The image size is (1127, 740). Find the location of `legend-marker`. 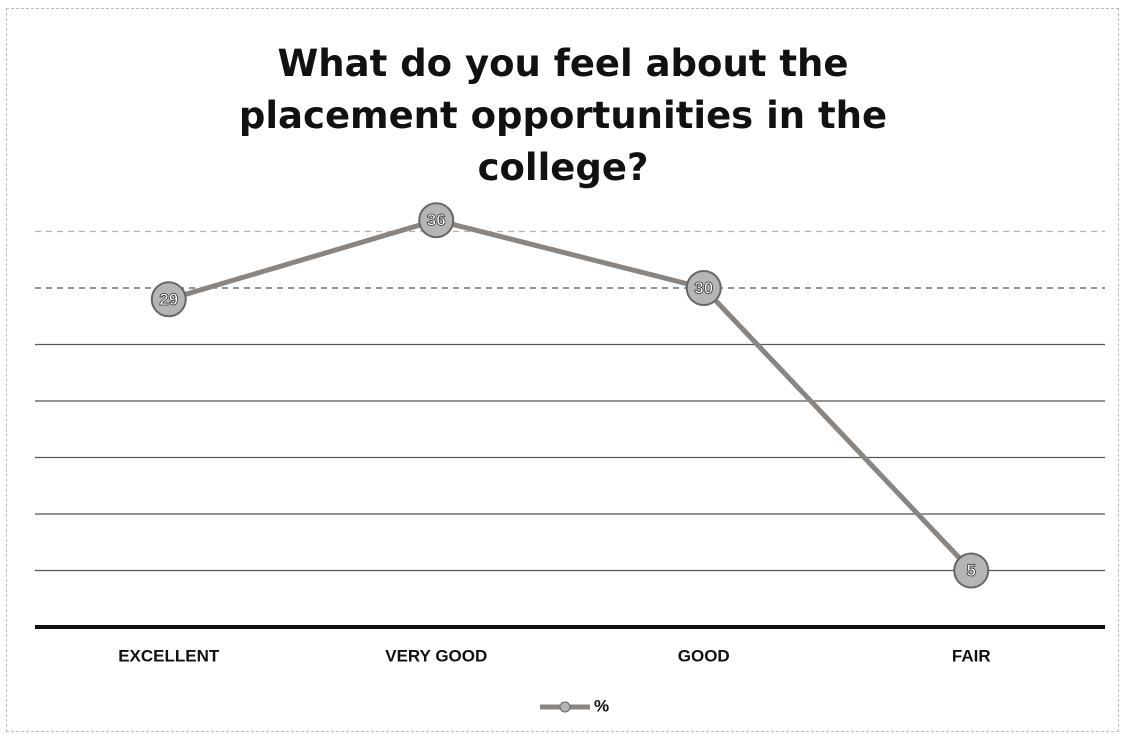

legend-marker is located at coordinates (565, 707).